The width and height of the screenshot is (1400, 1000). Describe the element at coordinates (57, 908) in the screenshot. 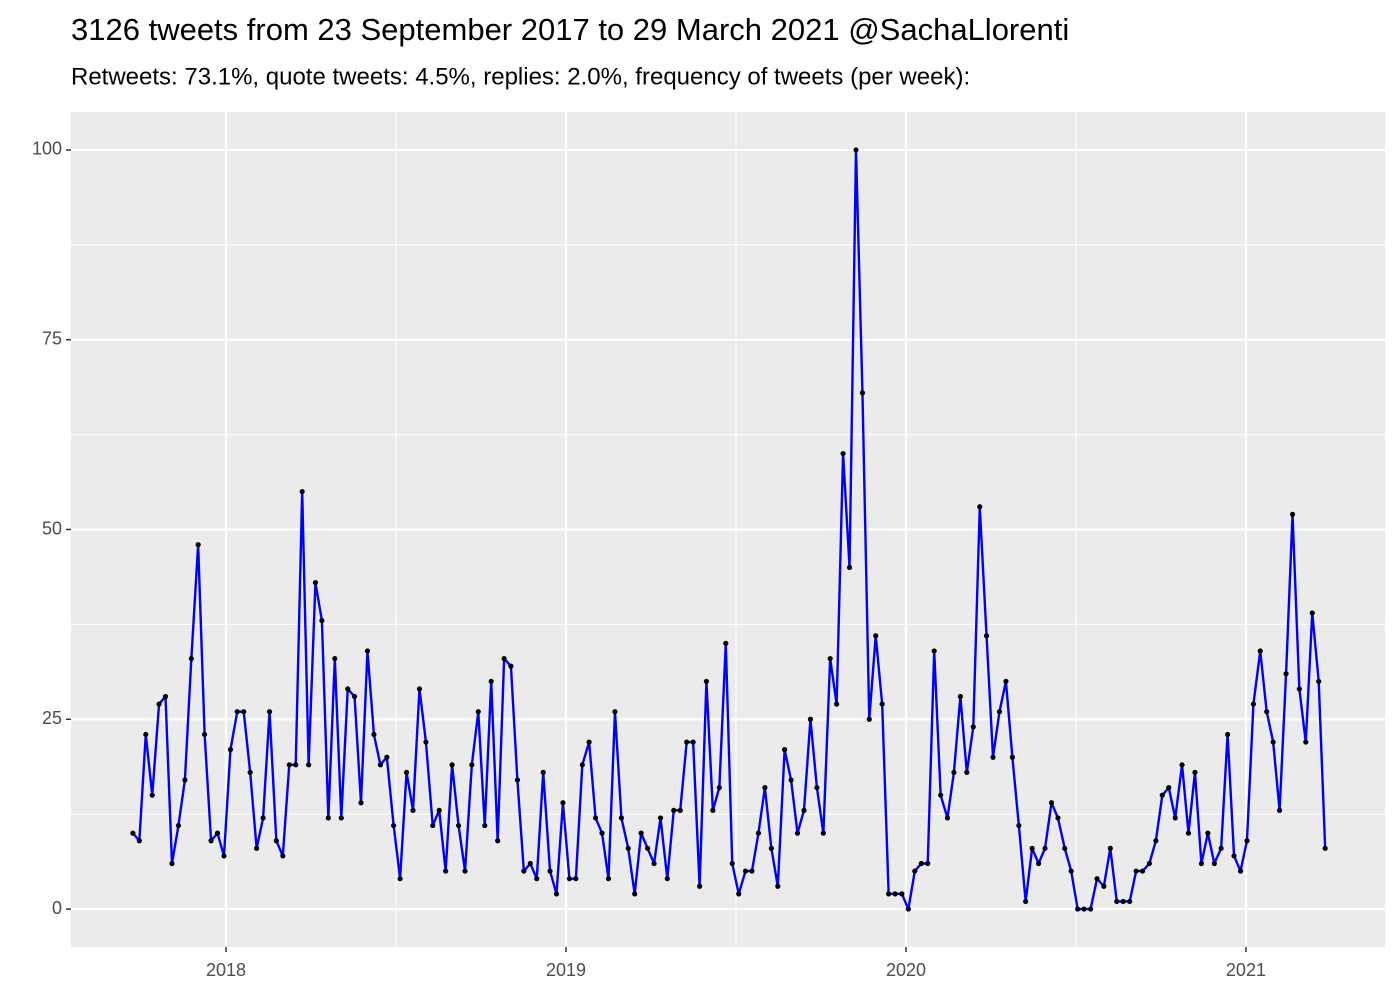

I see `y-tick-label: 0` at that location.